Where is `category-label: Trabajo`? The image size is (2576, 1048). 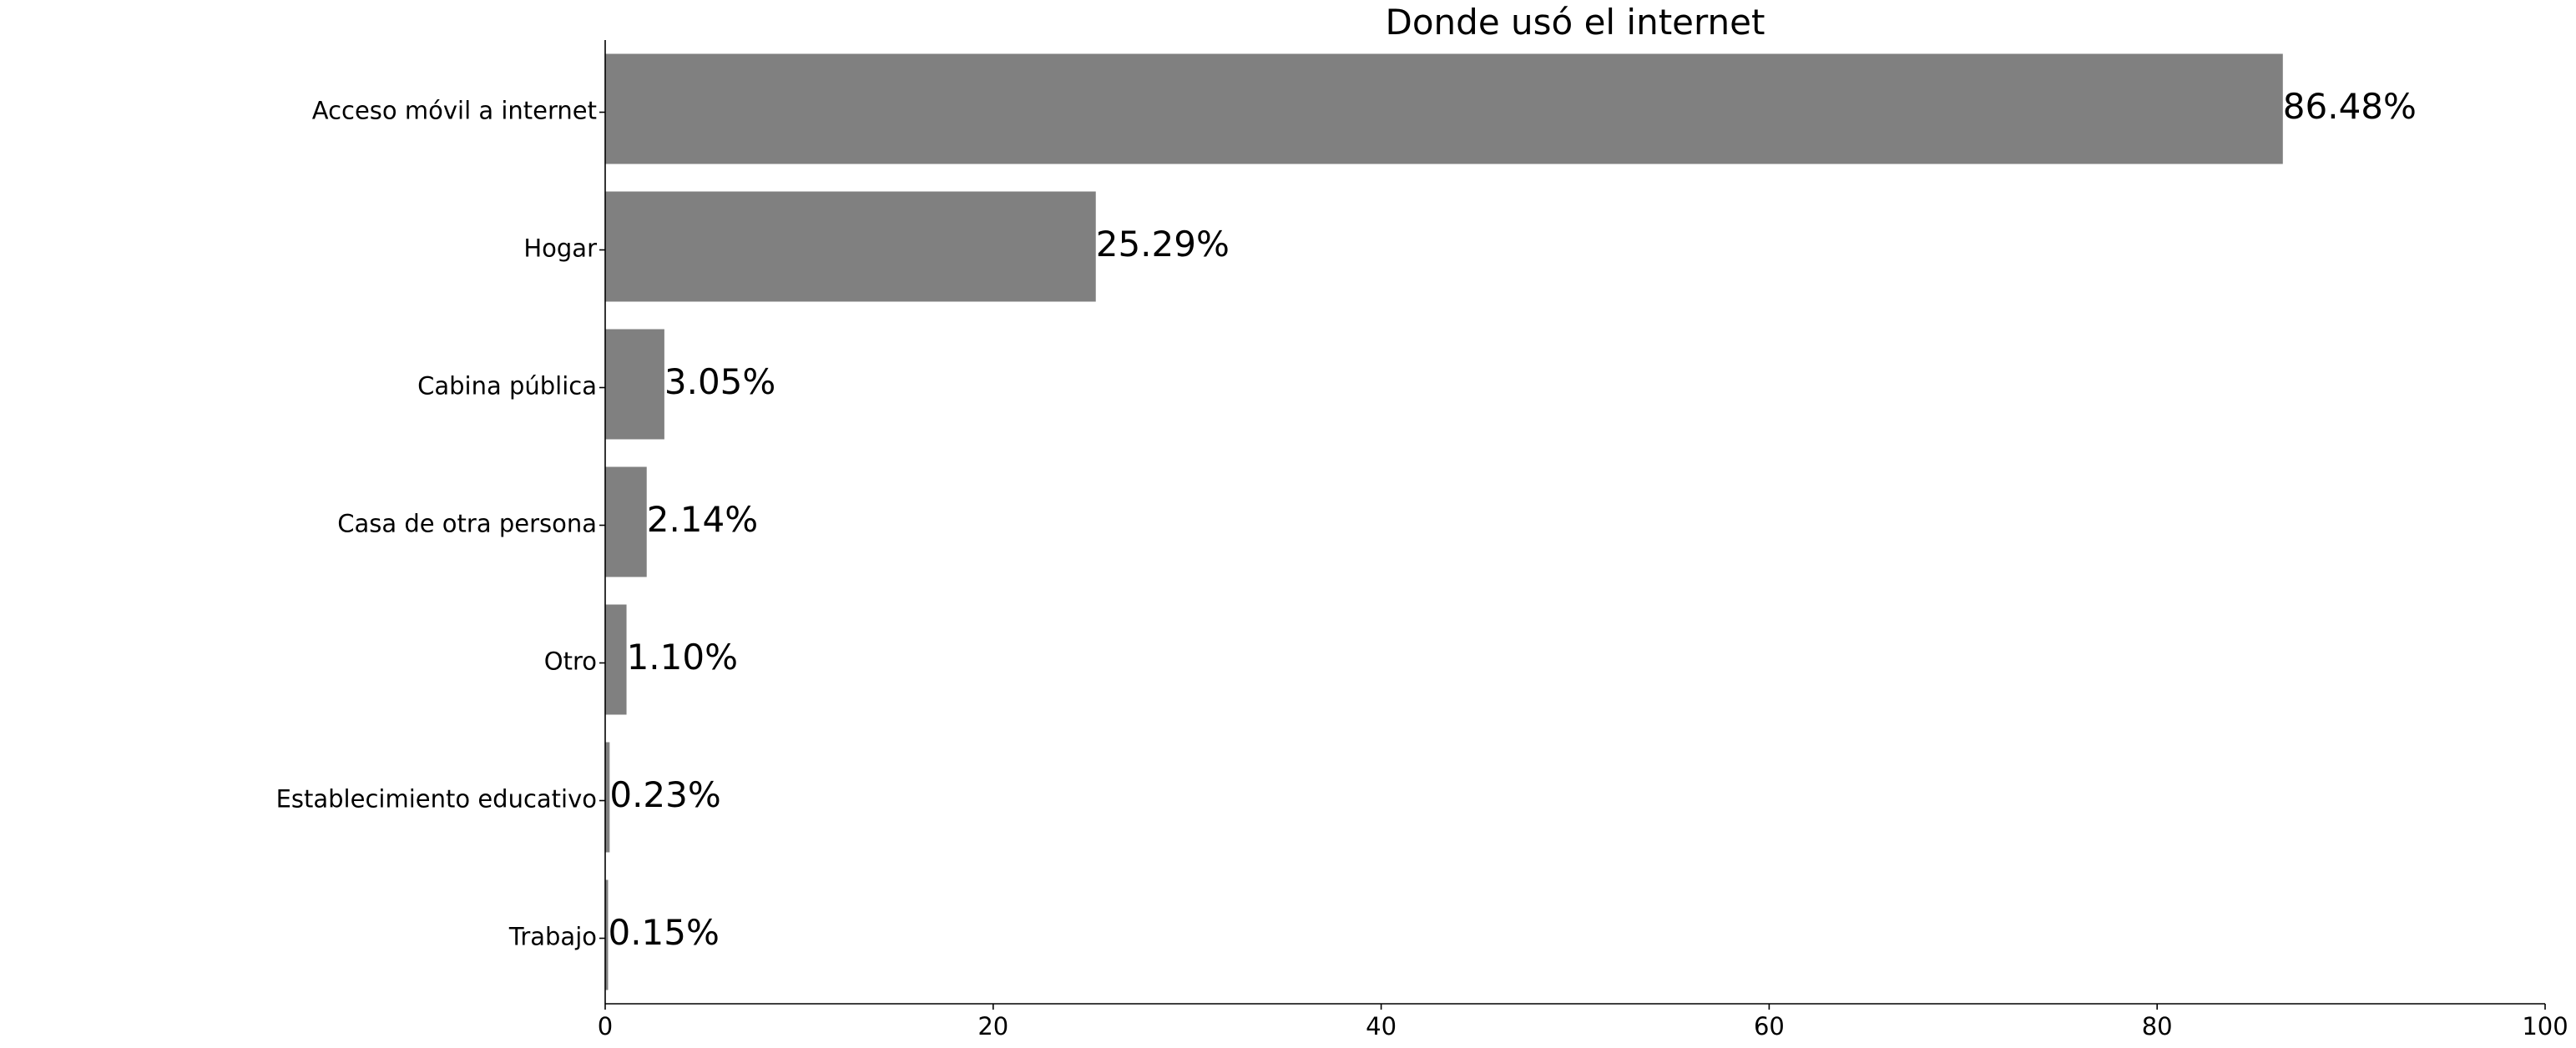
category-label: Trabajo is located at coordinates (552, 937).